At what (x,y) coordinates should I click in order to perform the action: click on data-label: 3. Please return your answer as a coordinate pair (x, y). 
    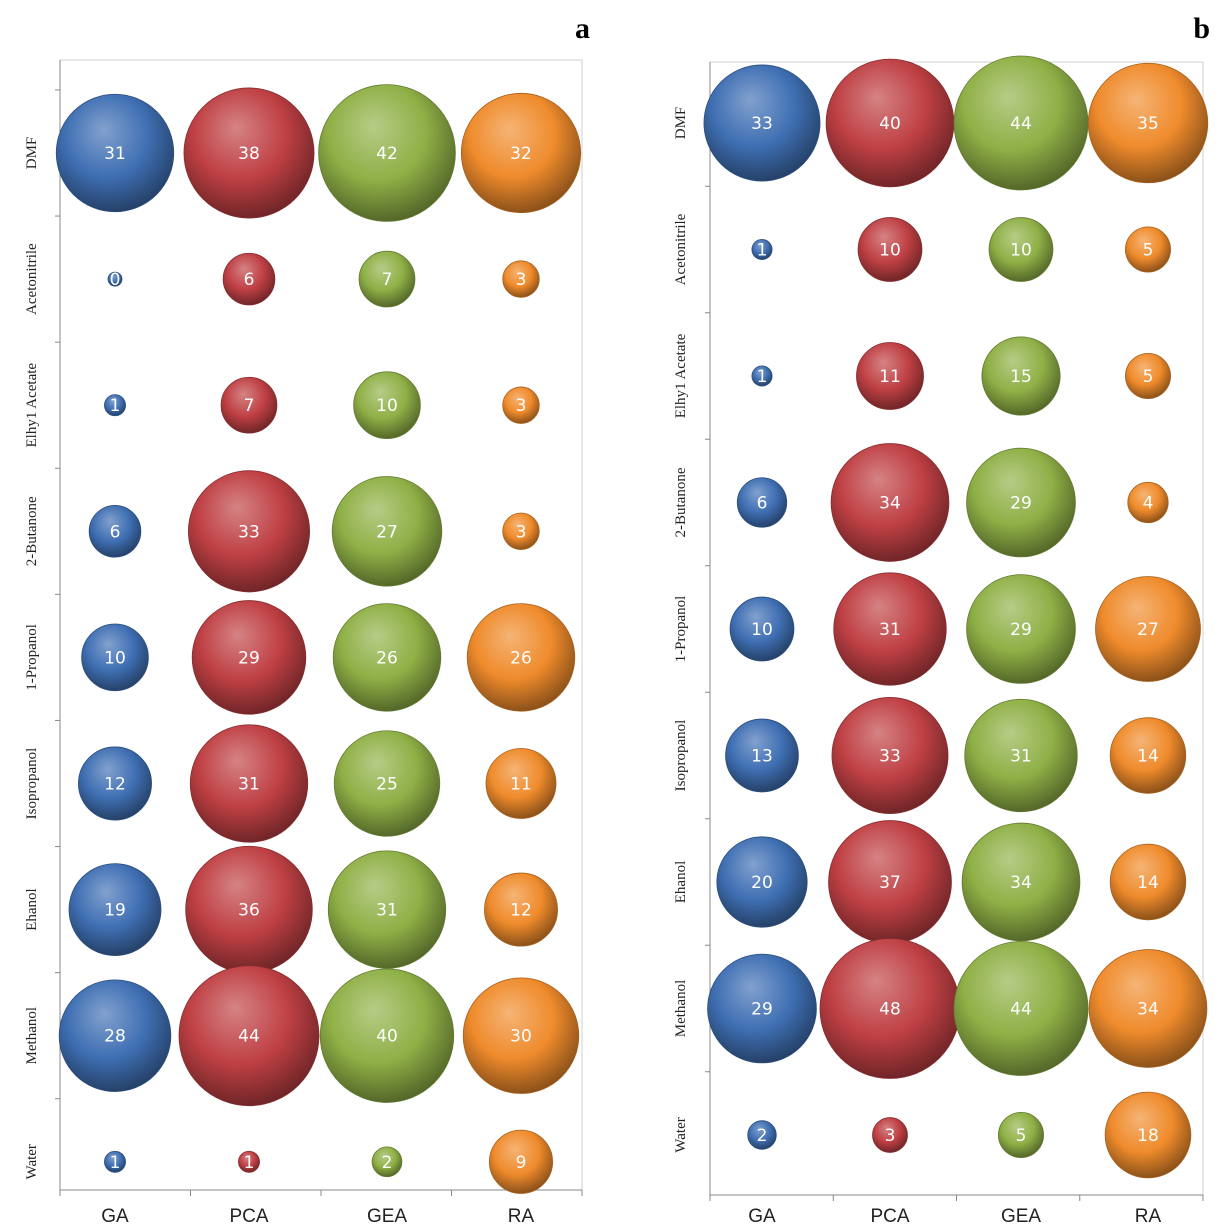
    Looking at the image, I should click on (890, 1136).